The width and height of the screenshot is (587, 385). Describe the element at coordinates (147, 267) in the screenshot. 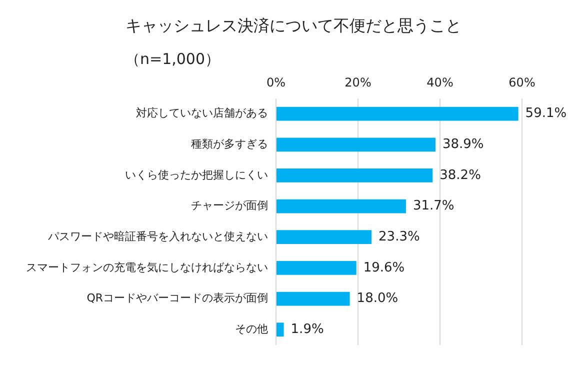

I see `y-tick-label: スマートフォンの充電を気にしなければならない` at that location.